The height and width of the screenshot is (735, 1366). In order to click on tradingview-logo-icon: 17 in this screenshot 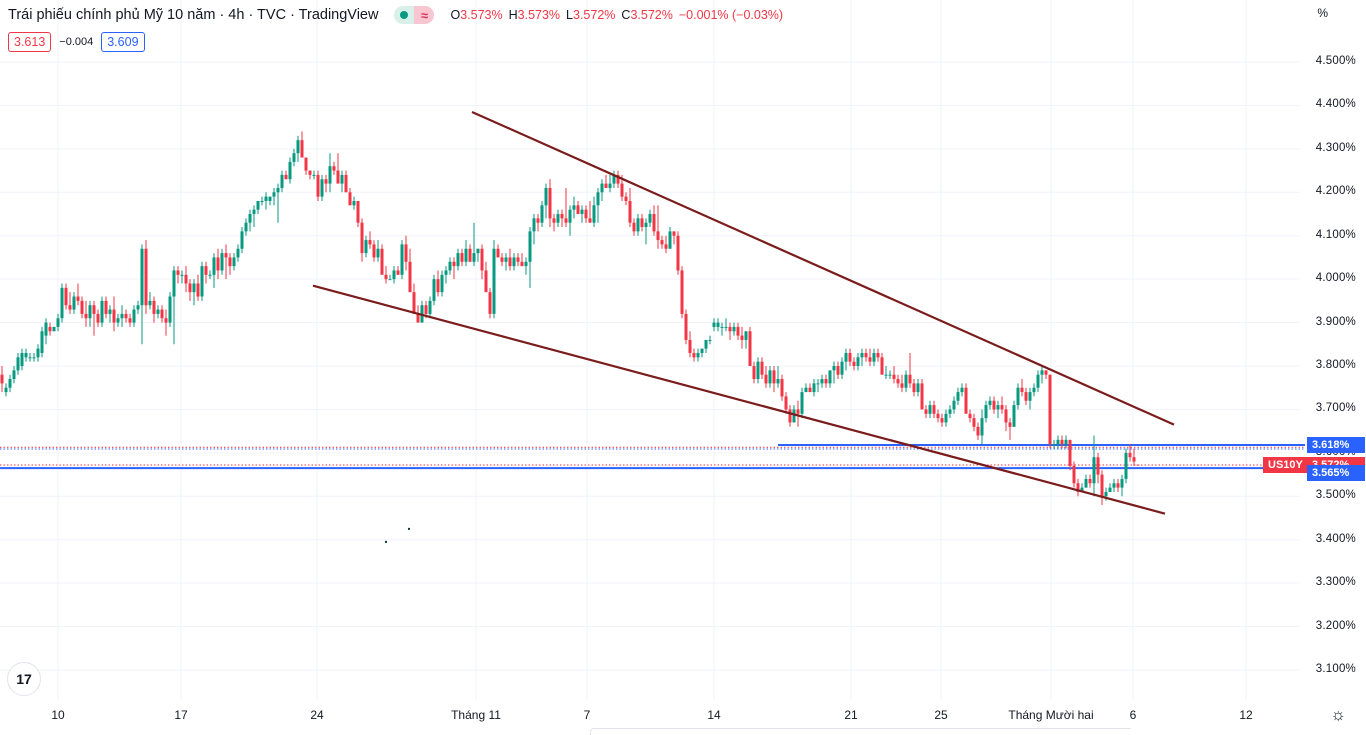, I will do `click(24, 679)`.